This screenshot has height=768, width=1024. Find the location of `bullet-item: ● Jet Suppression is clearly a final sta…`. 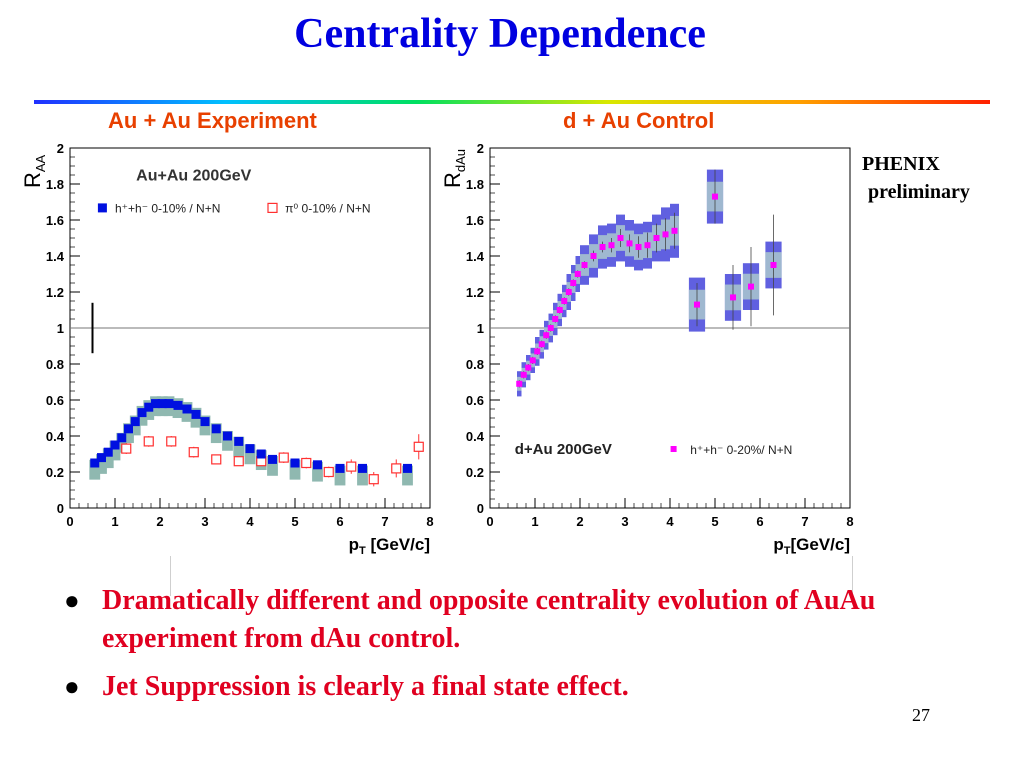

bullet-item: ● Jet Suppression is clearly a final sta… is located at coordinates (514, 687).